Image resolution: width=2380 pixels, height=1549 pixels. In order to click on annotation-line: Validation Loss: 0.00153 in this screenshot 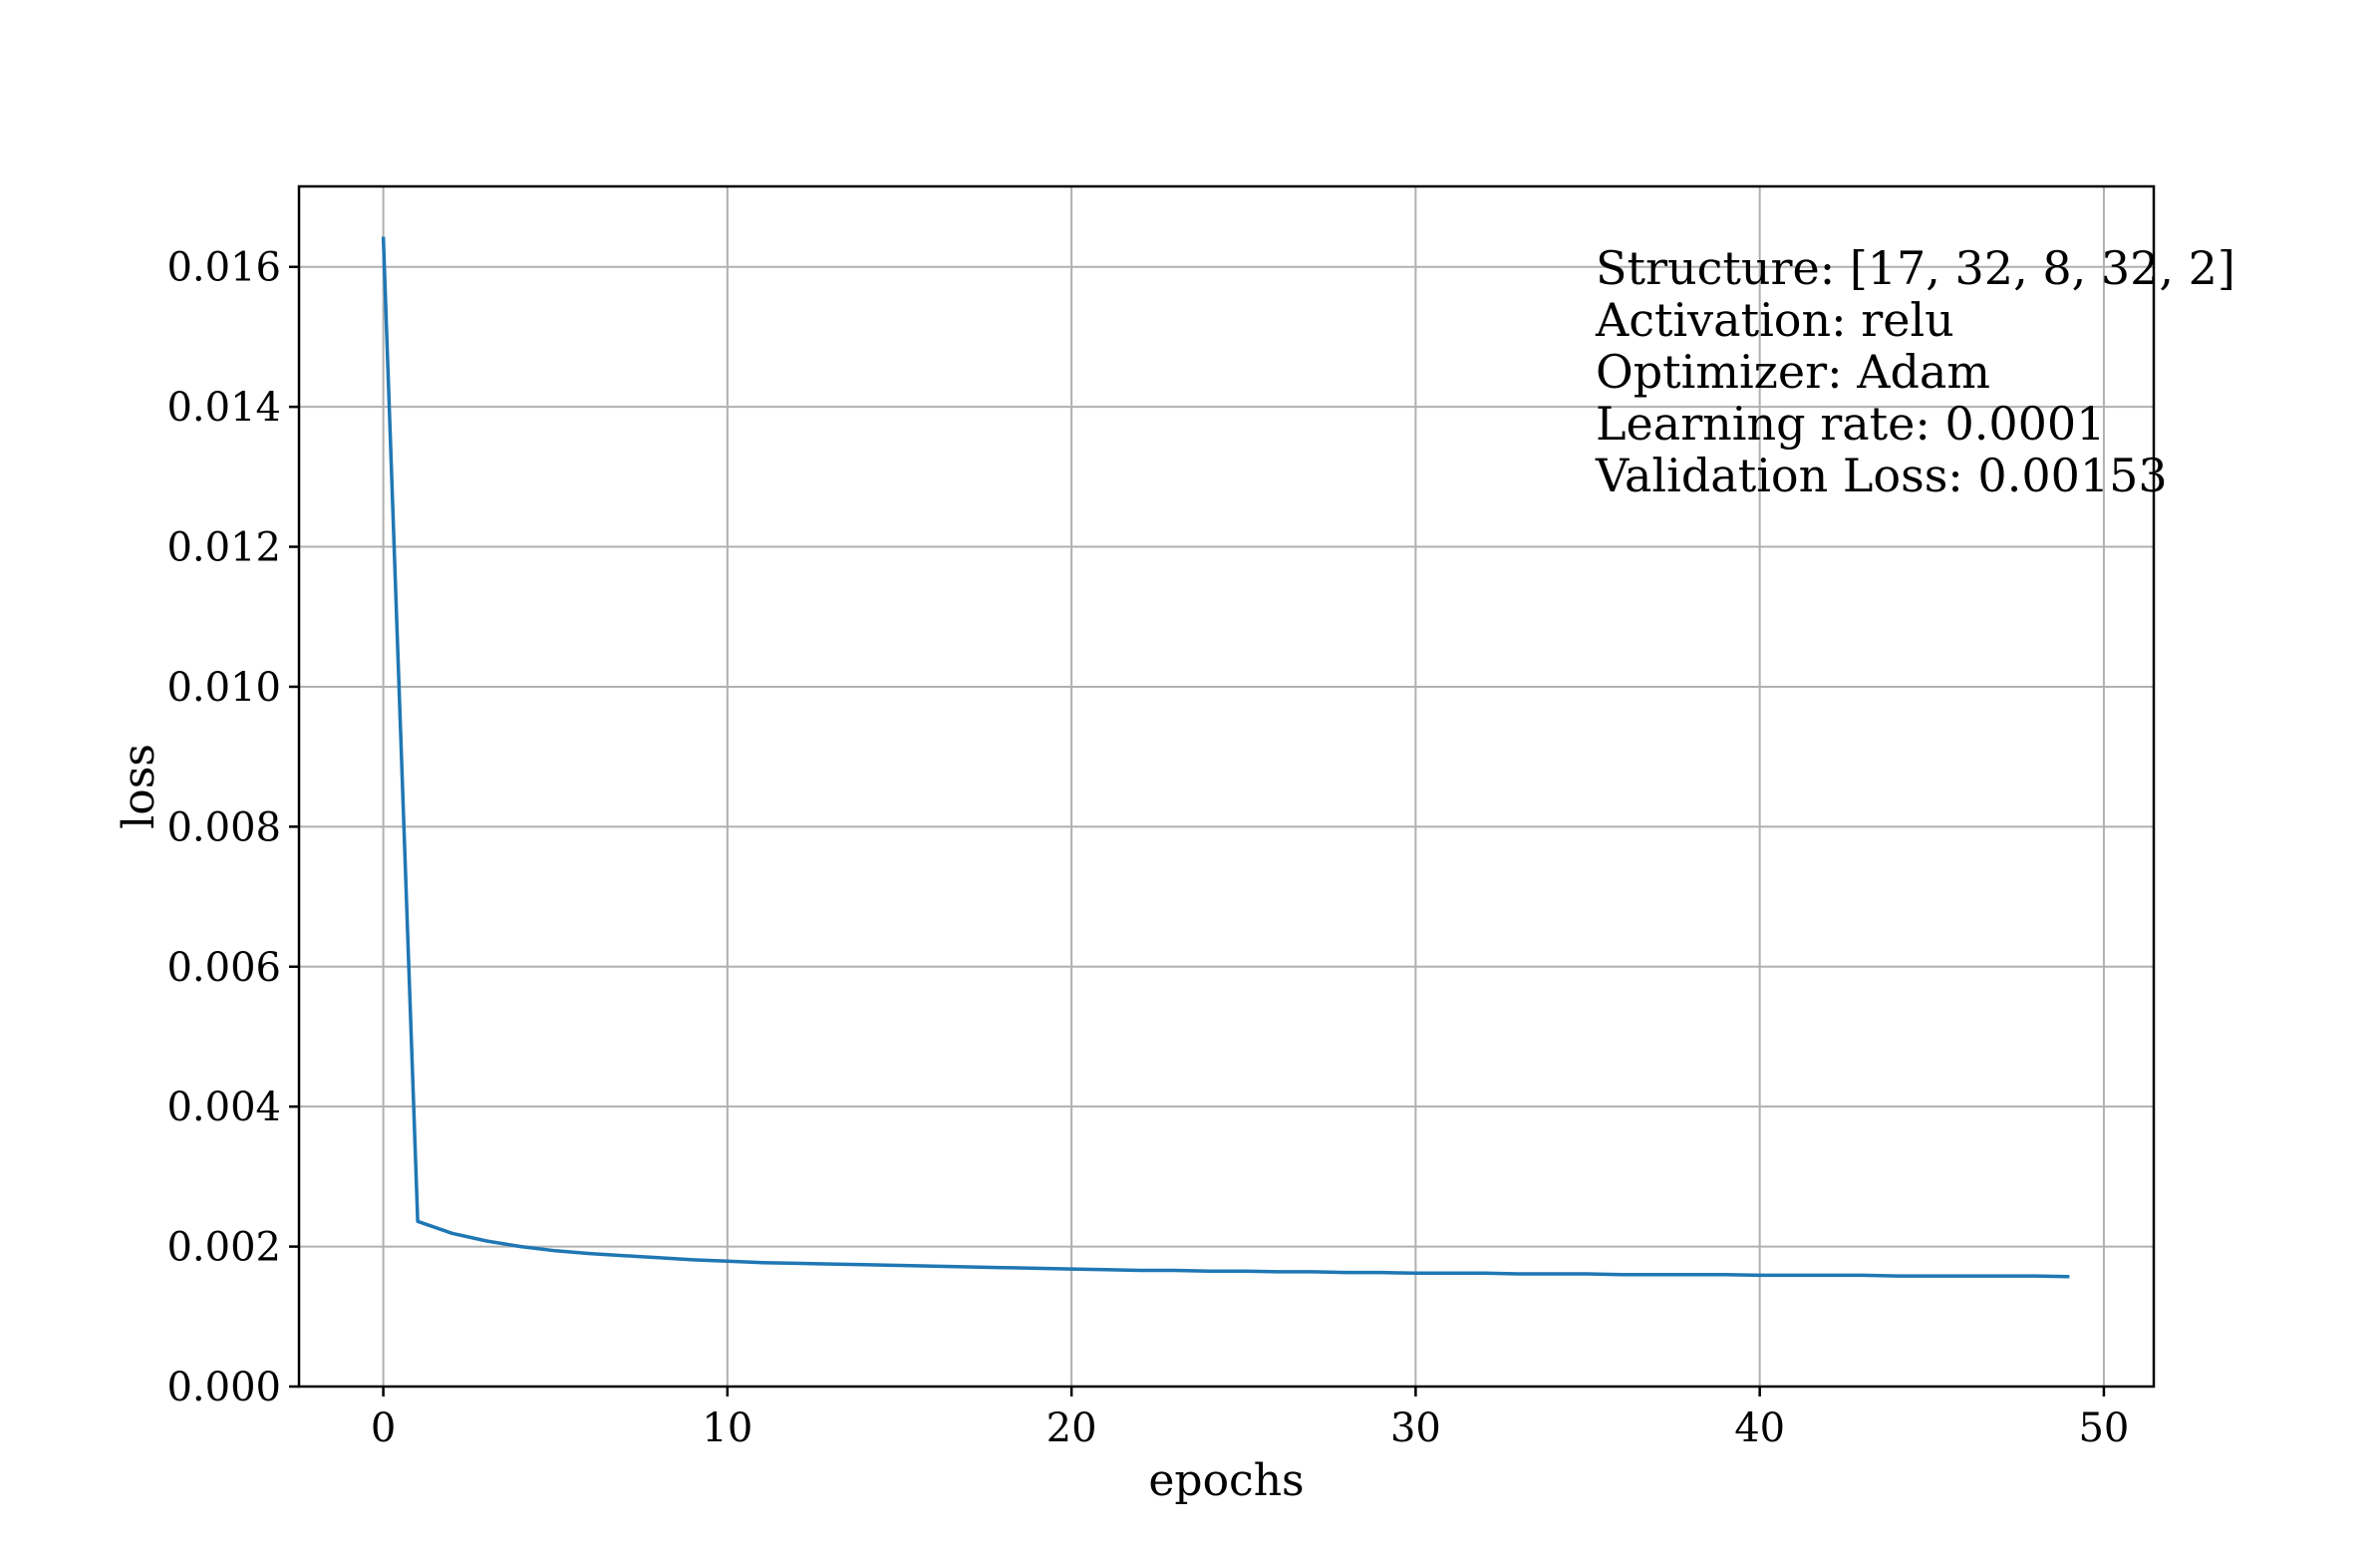, I will do `click(1881, 475)`.